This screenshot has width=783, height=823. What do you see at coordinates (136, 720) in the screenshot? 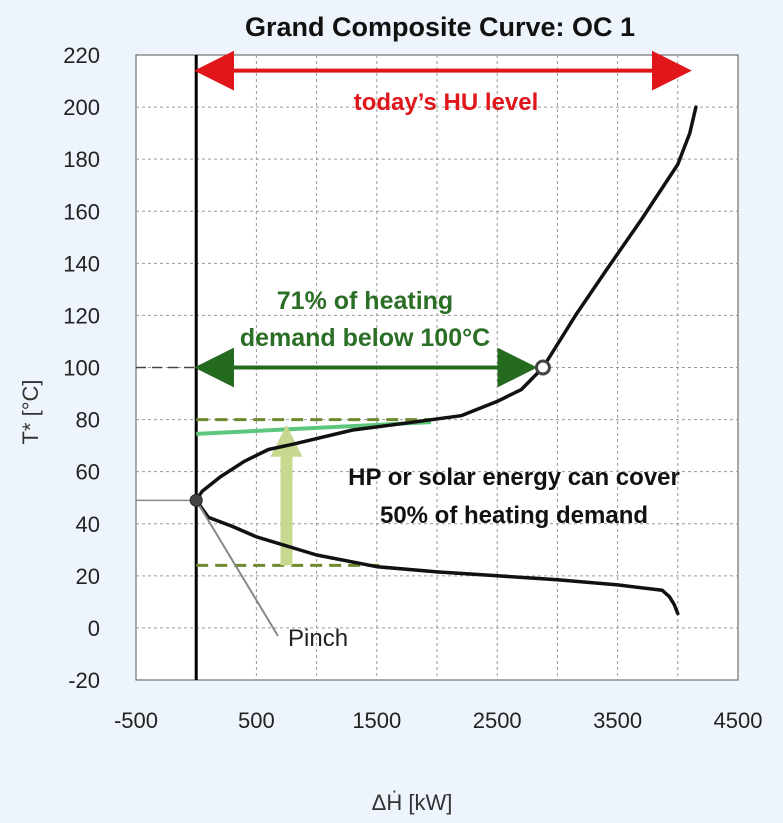
I see `x-tick-label: -500` at bounding box center [136, 720].